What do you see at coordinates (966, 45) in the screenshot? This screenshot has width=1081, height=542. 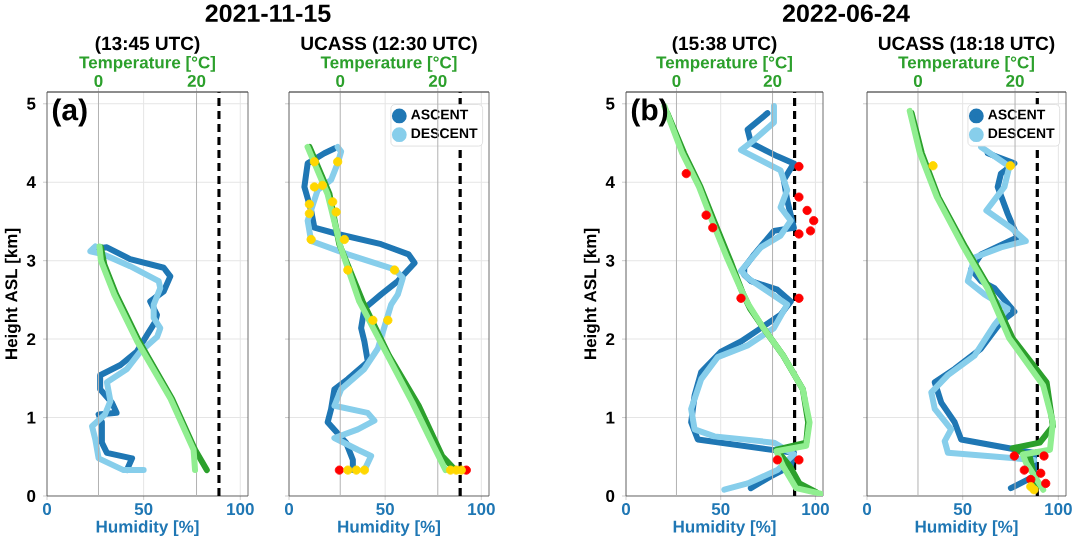 I see `chart-subtitle: UCASS (18:18 UTC)` at bounding box center [966, 45].